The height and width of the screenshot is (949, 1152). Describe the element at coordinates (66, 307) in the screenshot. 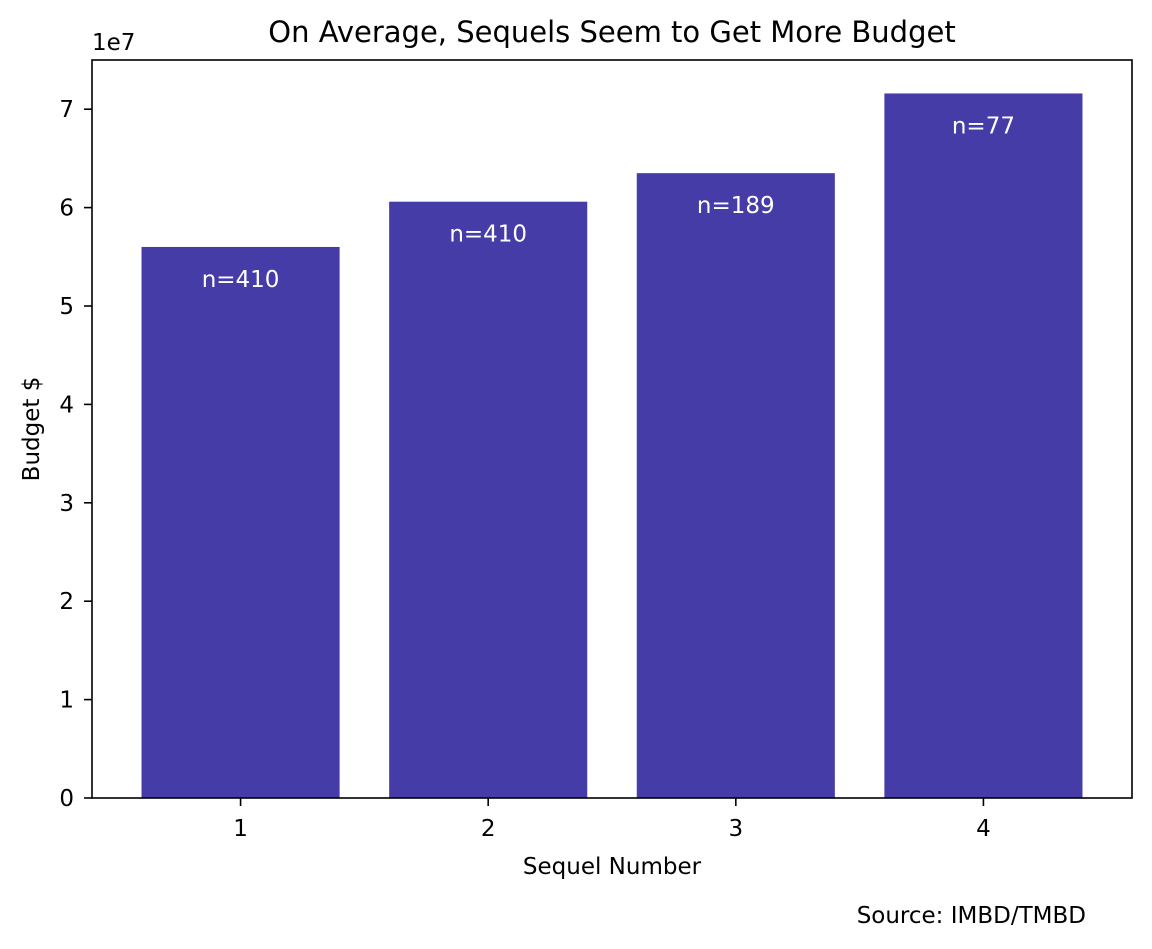

I see `y-tick-label: 5` at that location.